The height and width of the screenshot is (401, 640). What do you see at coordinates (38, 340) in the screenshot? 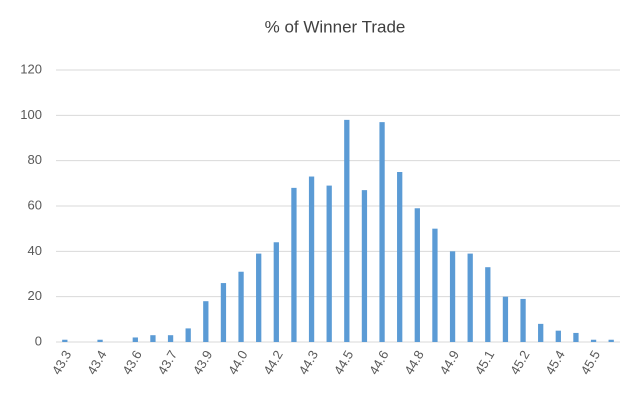
I see `y-tick-label: 0` at bounding box center [38, 340].